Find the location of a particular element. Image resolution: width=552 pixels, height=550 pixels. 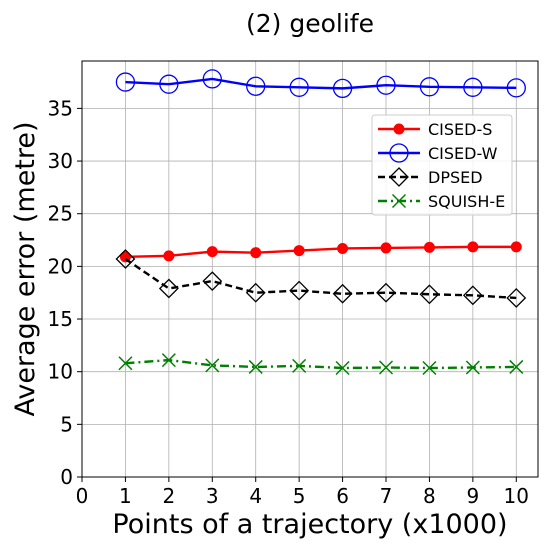

y-tick-label: 30 is located at coordinates (60, 161).